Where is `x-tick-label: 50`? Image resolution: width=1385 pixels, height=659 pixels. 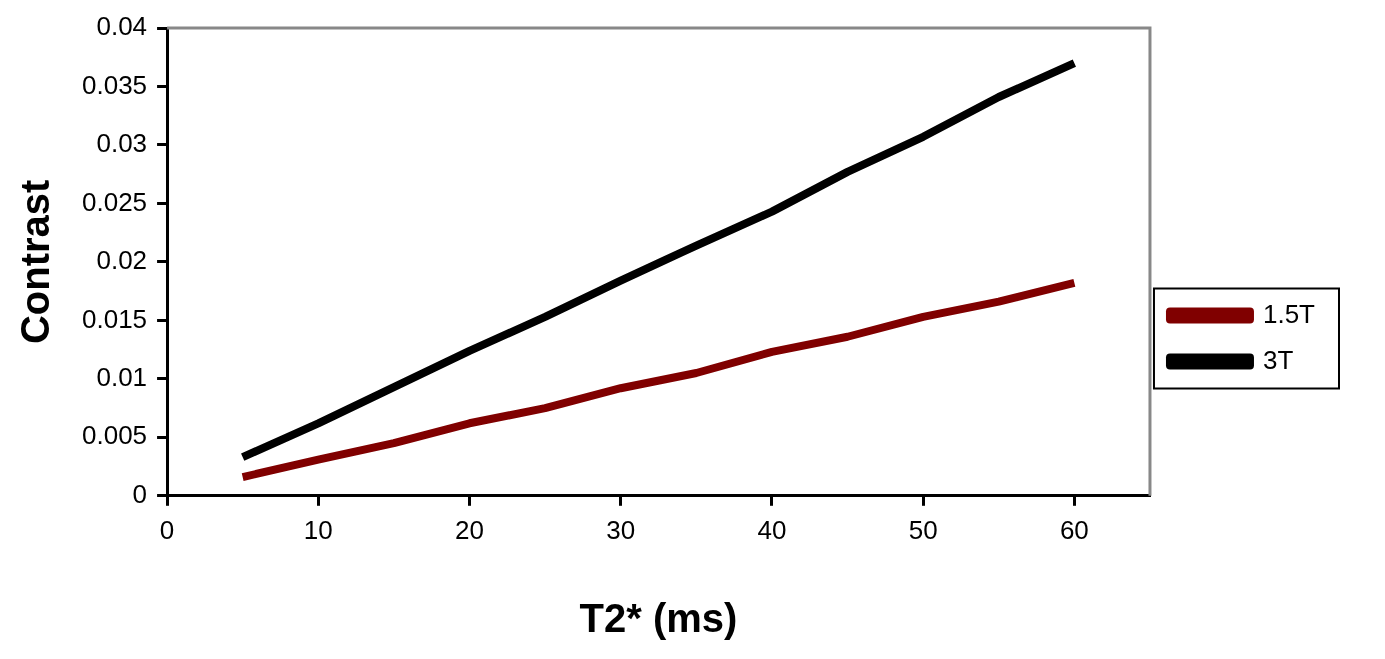 x-tick-label: 50 is located at coordinates (923, 529).